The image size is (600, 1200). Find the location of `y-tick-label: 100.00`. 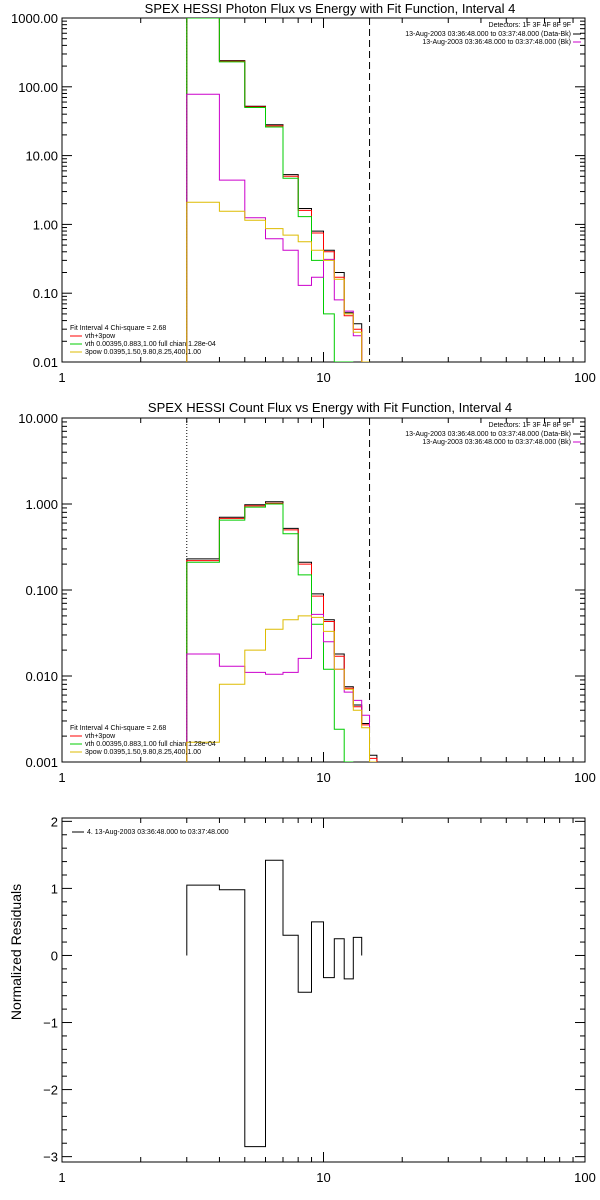

y-tick-label: 100.00 is located at coordinates (38, 87).